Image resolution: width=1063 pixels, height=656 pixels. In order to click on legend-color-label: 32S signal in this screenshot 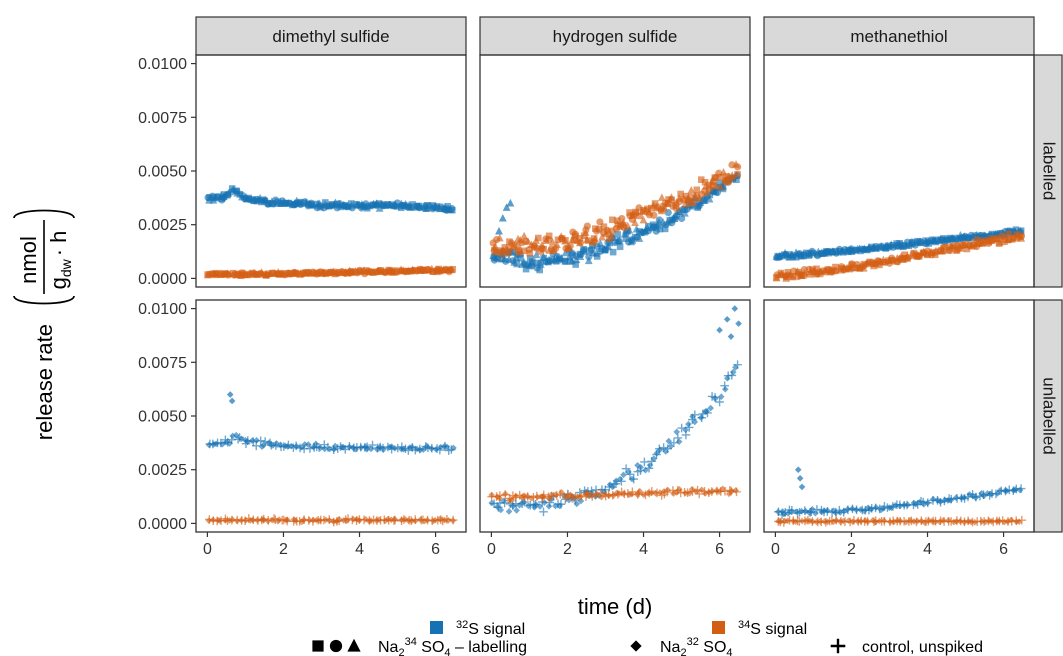, I will do `click(490, 628)`.